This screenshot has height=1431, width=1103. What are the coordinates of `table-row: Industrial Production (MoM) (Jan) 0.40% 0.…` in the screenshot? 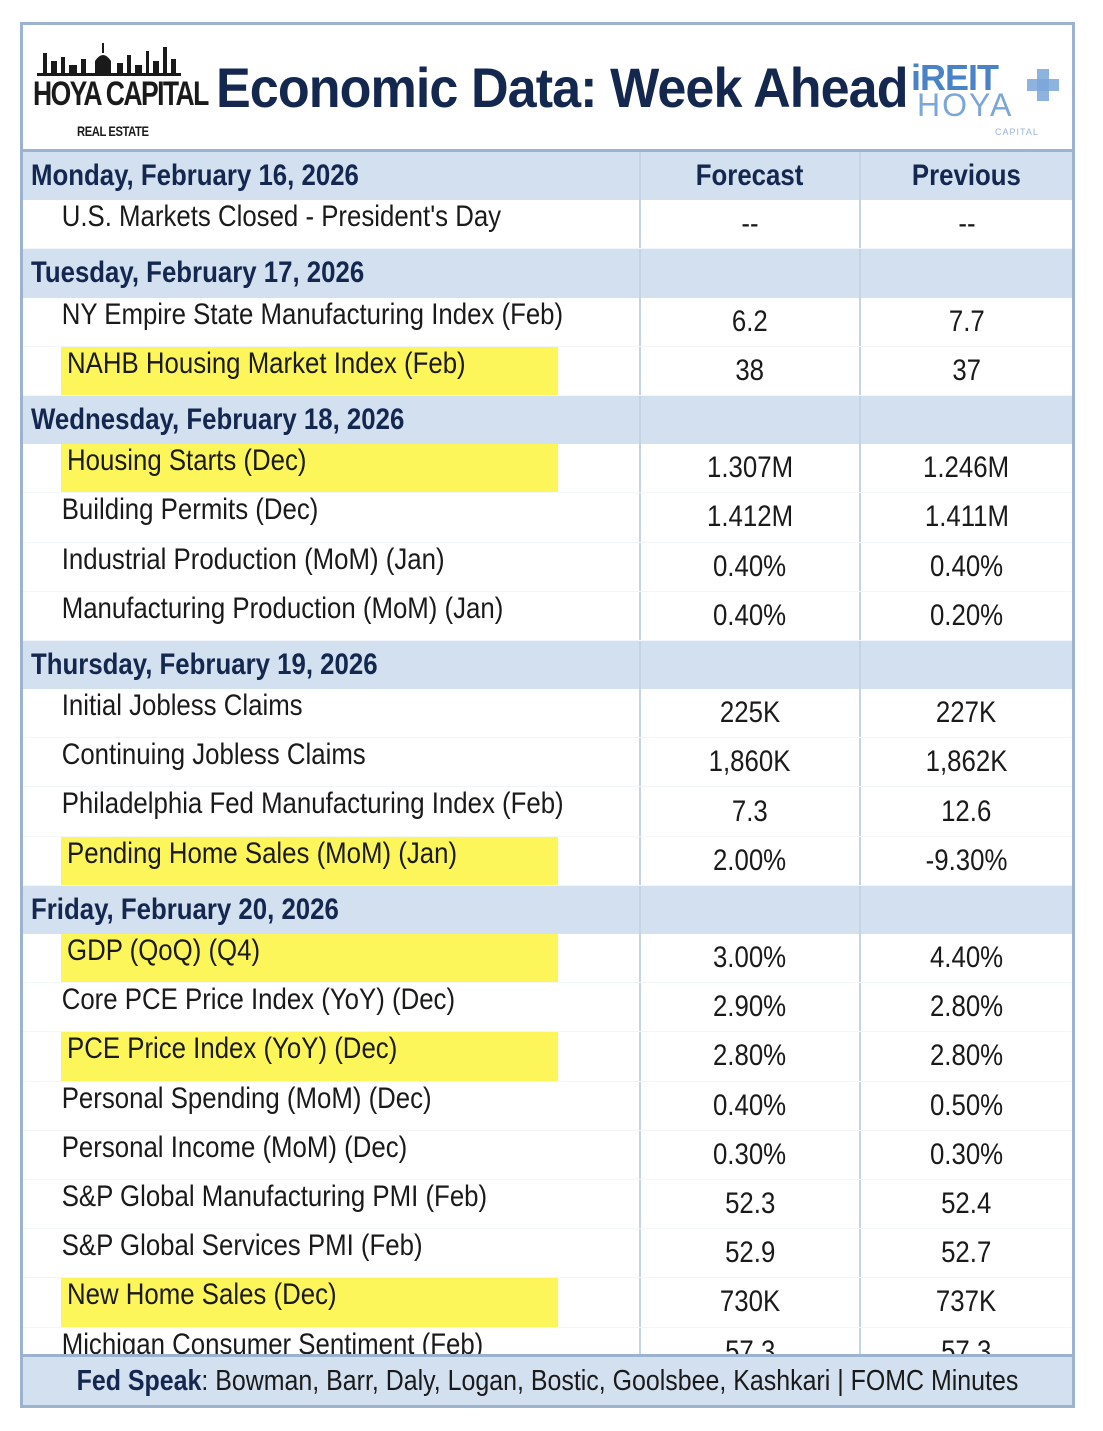 It's located at (547, 567).